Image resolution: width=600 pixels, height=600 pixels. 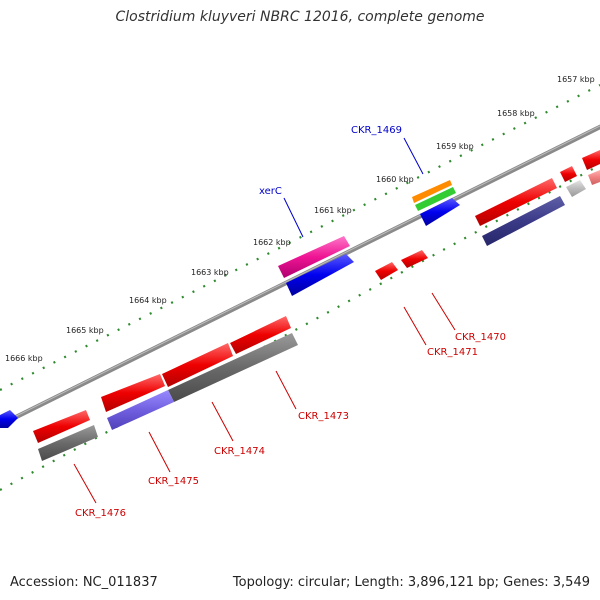 I want to click on gene-label-ckr-1474: CKR_1474, so click(x=239, y=451).